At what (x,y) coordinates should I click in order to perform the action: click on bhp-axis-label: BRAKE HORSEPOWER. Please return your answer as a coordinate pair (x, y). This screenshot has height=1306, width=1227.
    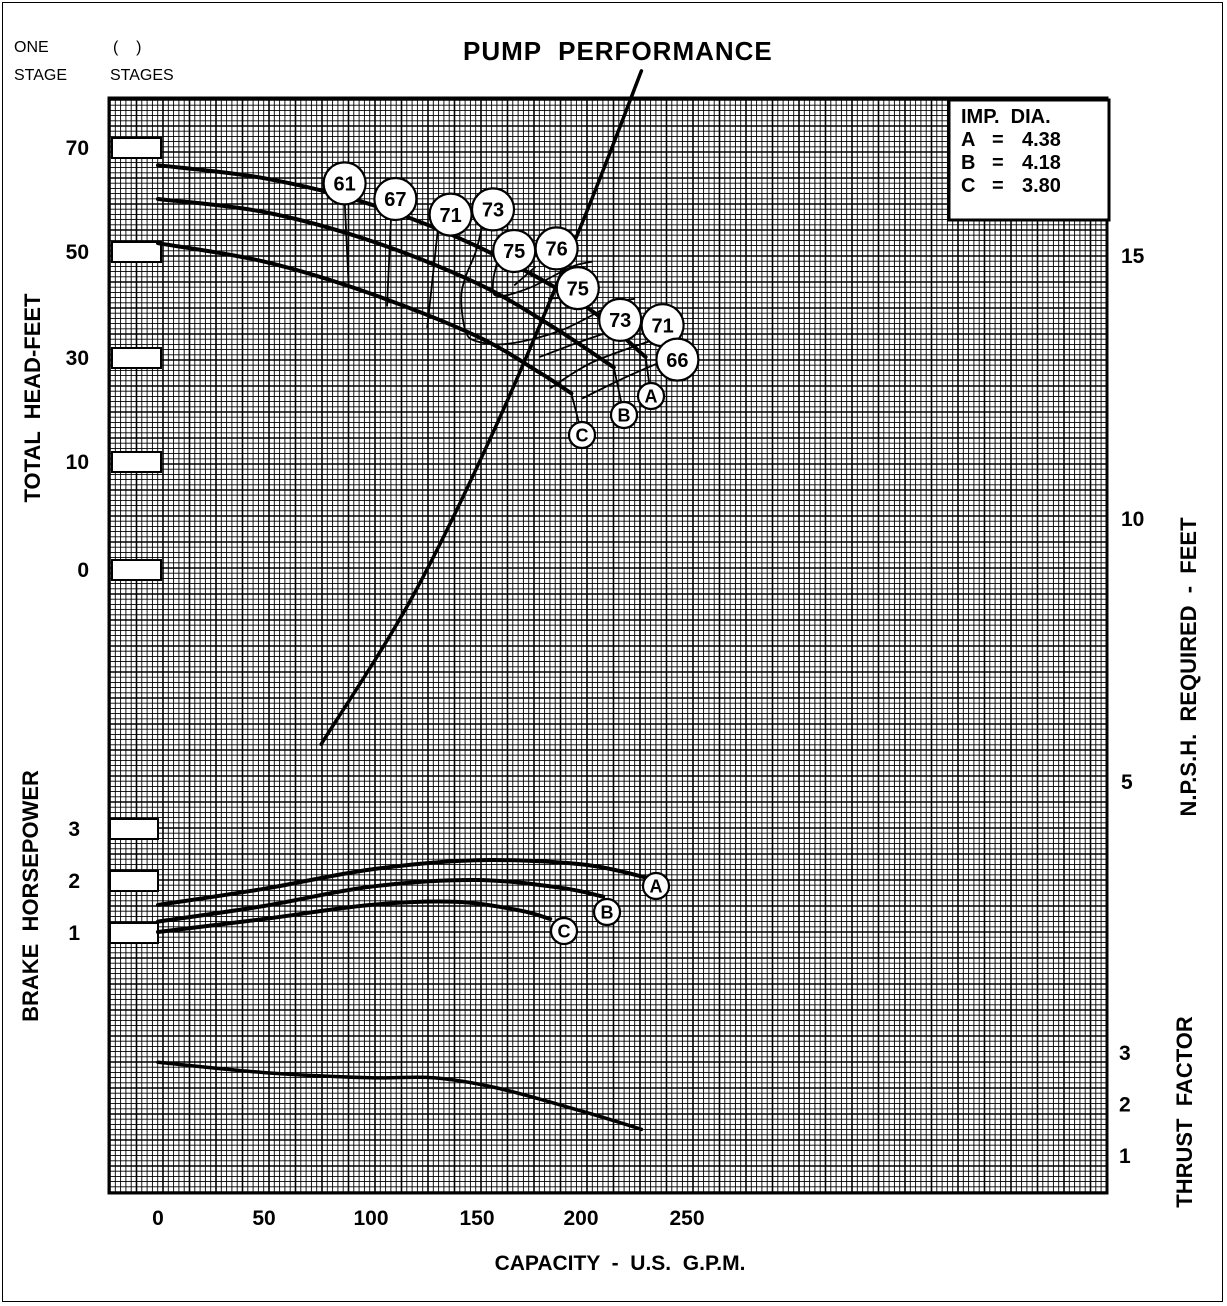
    Looking at the image, I should click on (30, 896).